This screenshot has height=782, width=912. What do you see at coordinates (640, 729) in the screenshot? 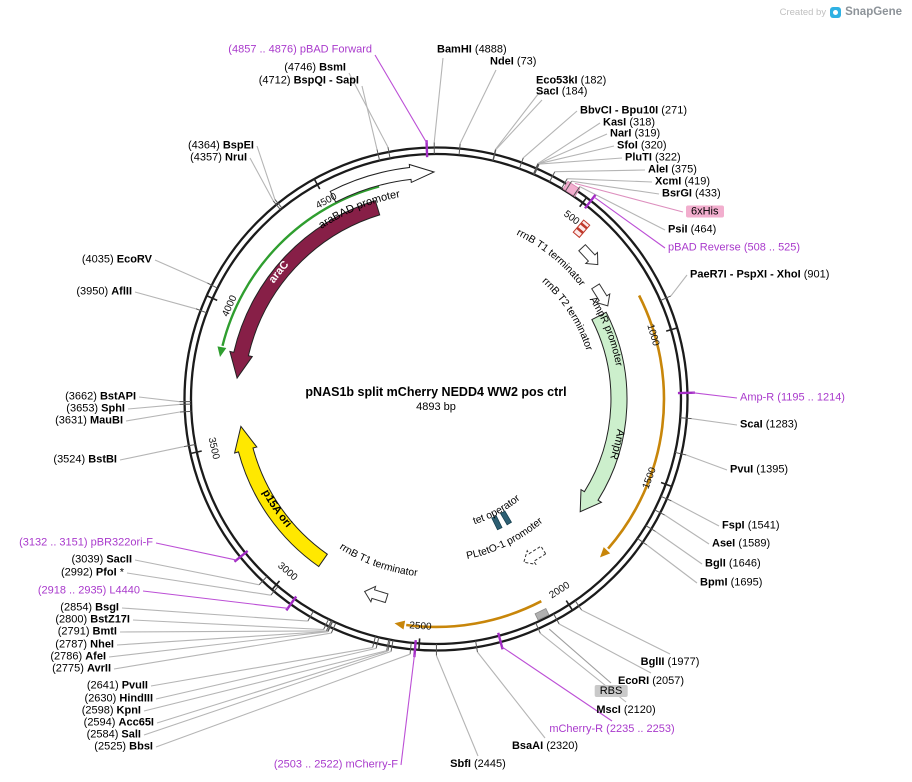
I see `label-position: (2235 .. 2253)` at bounding box center [640, 729].